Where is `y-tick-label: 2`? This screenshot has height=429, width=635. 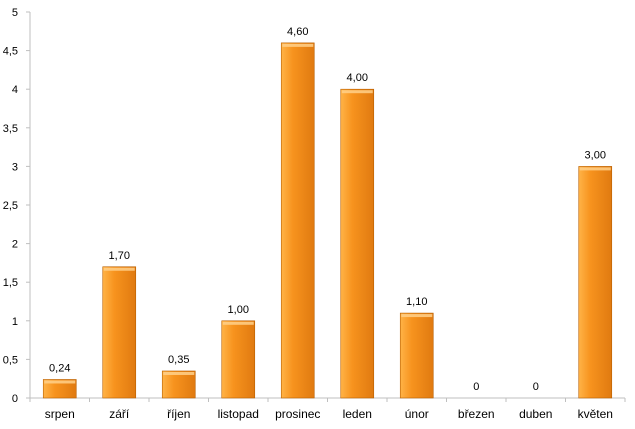 y-tick-label: 2 is located at coordinates (15, 245).